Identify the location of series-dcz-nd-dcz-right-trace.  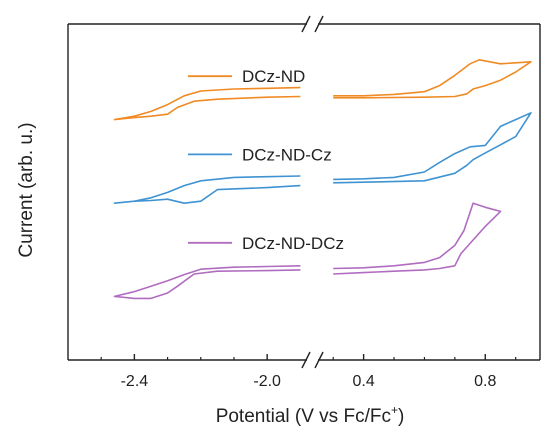
(417, 238).